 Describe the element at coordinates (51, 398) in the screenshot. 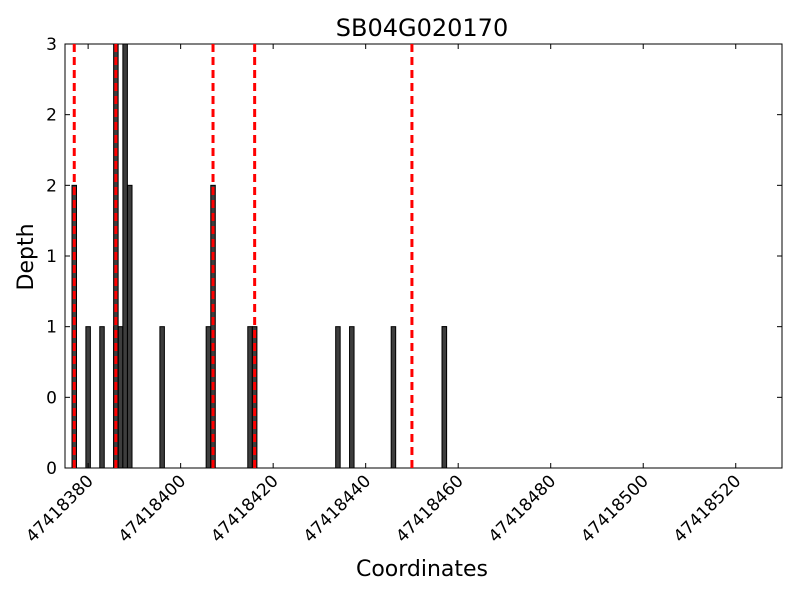

I see `y-tick-label-1: 0` at that location.